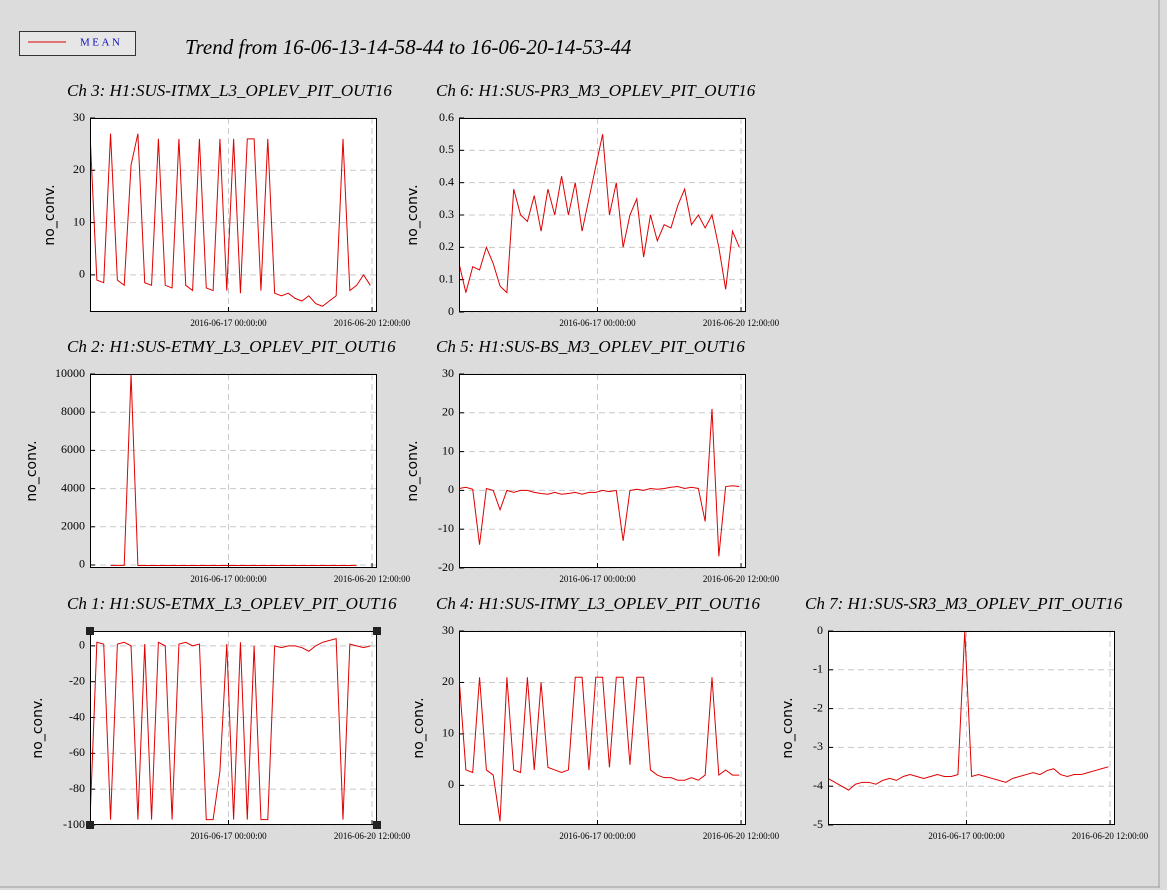 This screenshot has width=1167, height=890. I want to click on y-tick-label: 0.4, so click(446, 181).